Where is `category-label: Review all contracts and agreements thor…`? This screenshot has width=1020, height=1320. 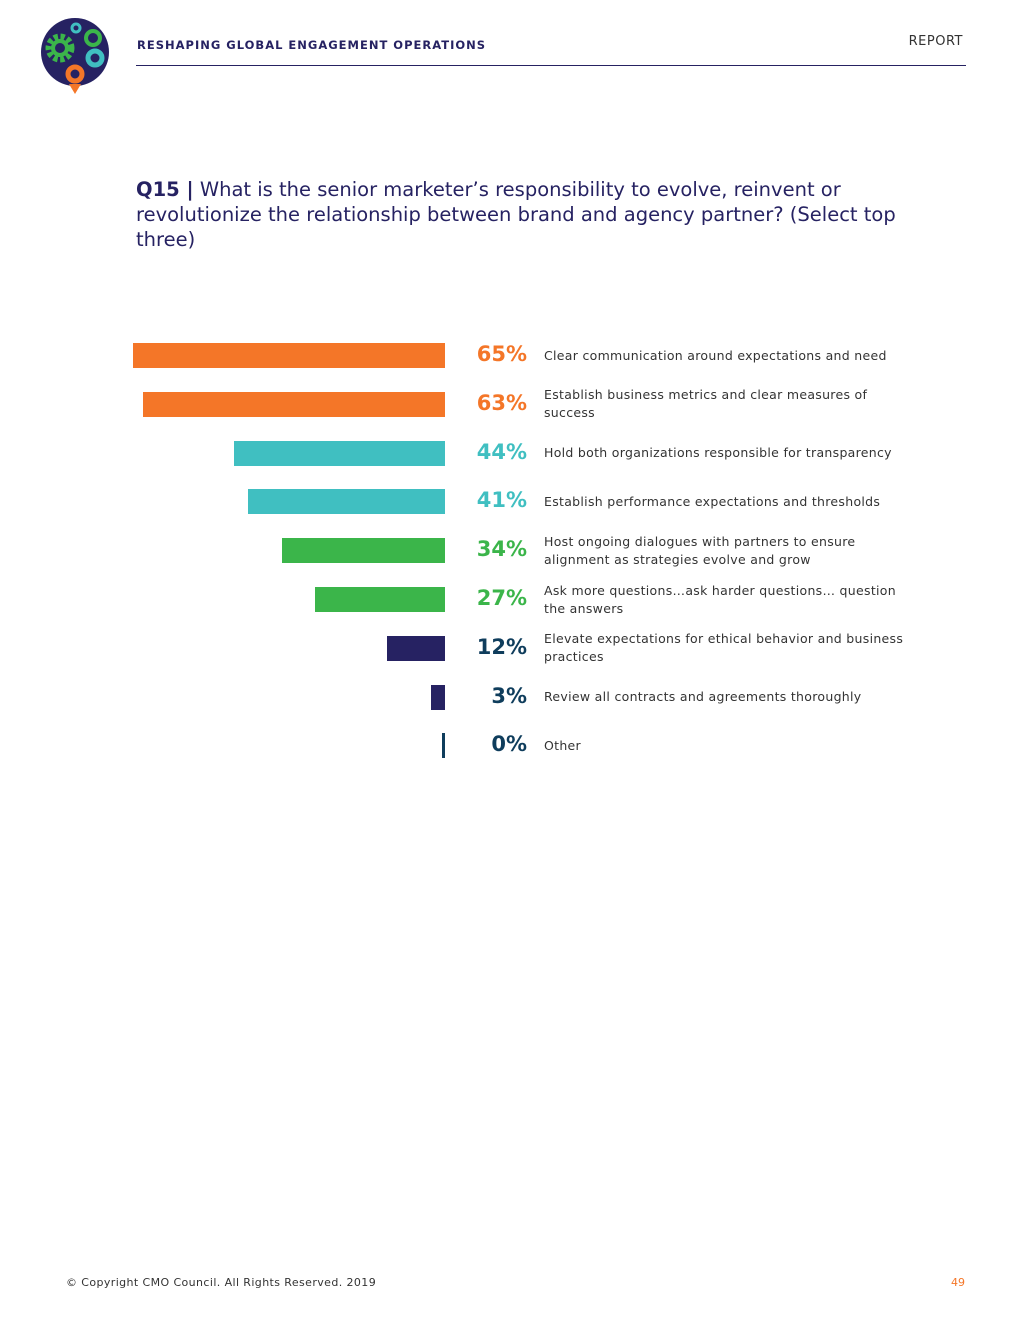
category-label: Review all contracts and agreements thor… is located at coordinates (703, 697).